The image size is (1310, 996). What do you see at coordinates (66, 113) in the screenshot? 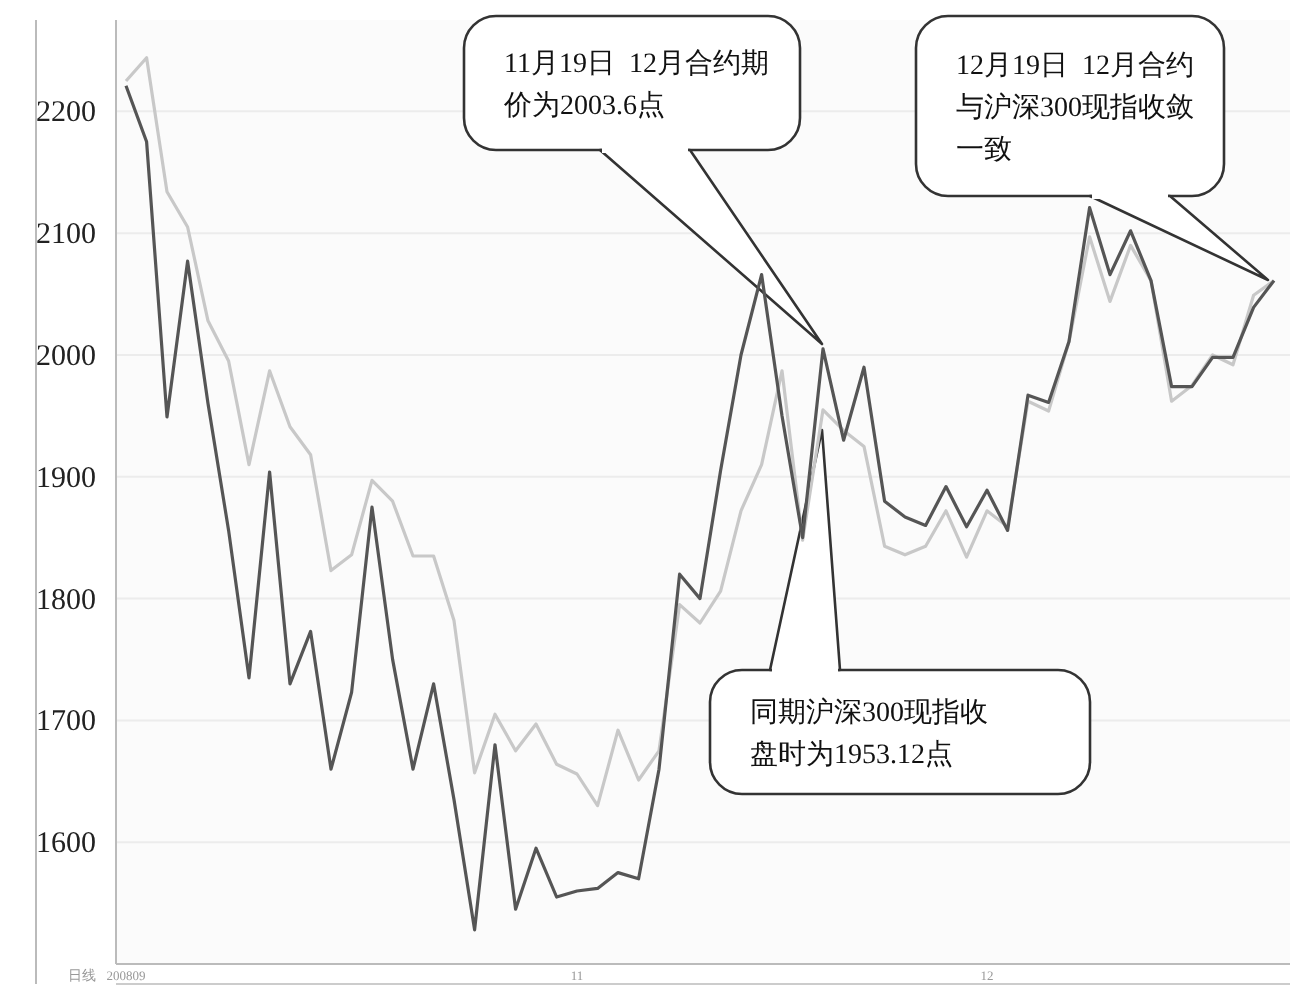
I see `y-tick-label: 2200` at bounding box center [66, 113].